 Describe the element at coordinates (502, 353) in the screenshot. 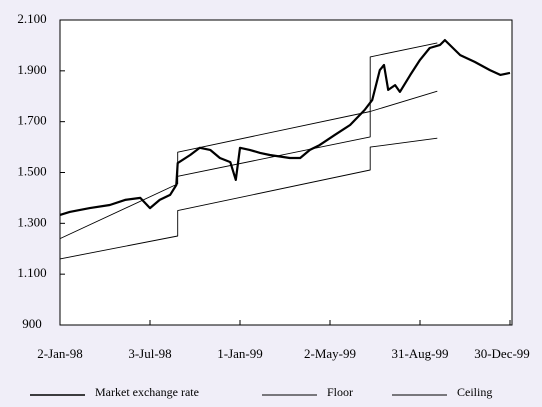

I see `x-tick-label: 30-Dec-99` at that location.